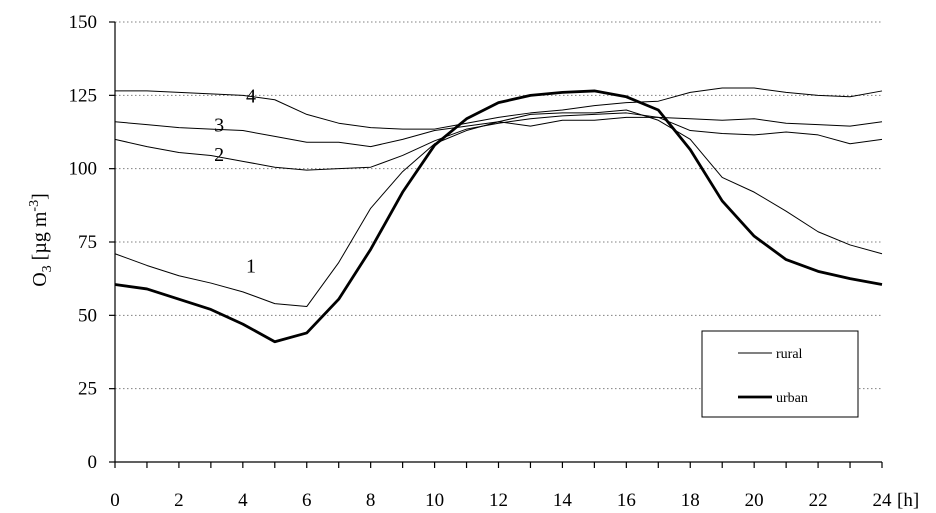  I want to click on x-tick-label: 22, so click(818, 500).